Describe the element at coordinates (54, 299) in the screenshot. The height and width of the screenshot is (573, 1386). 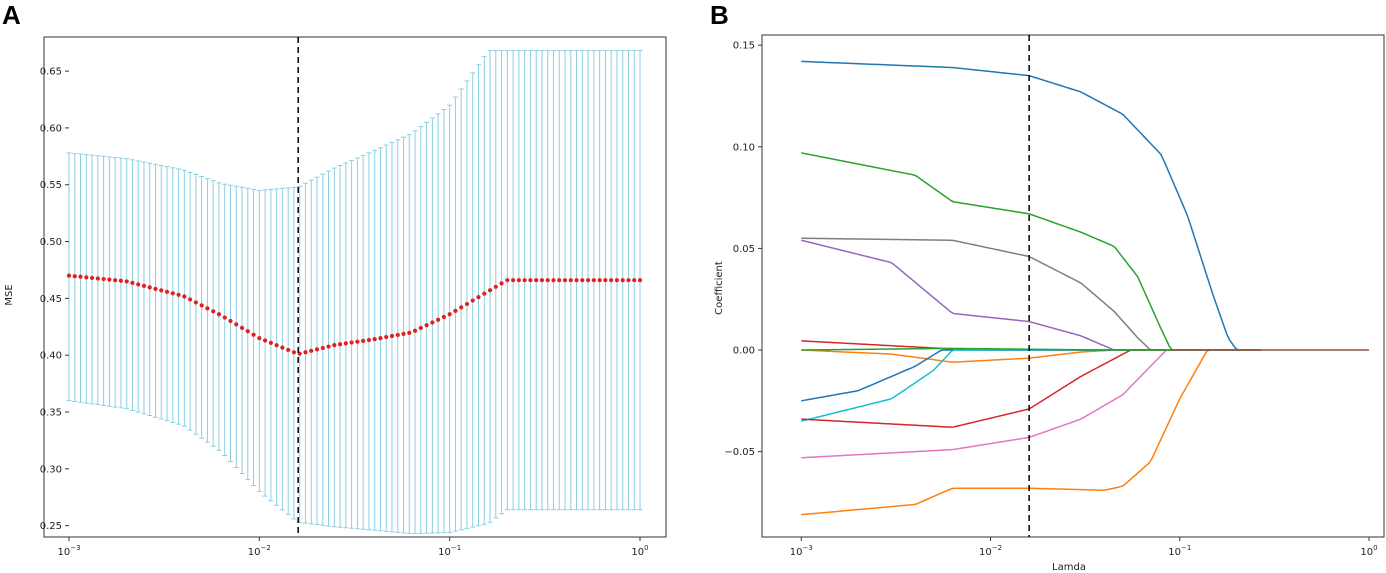
I see `panel-a-y-ticks: 0.25 0.30 0.35 0.40 0.45 0.50 0.55 0.60 0.65` at that location.